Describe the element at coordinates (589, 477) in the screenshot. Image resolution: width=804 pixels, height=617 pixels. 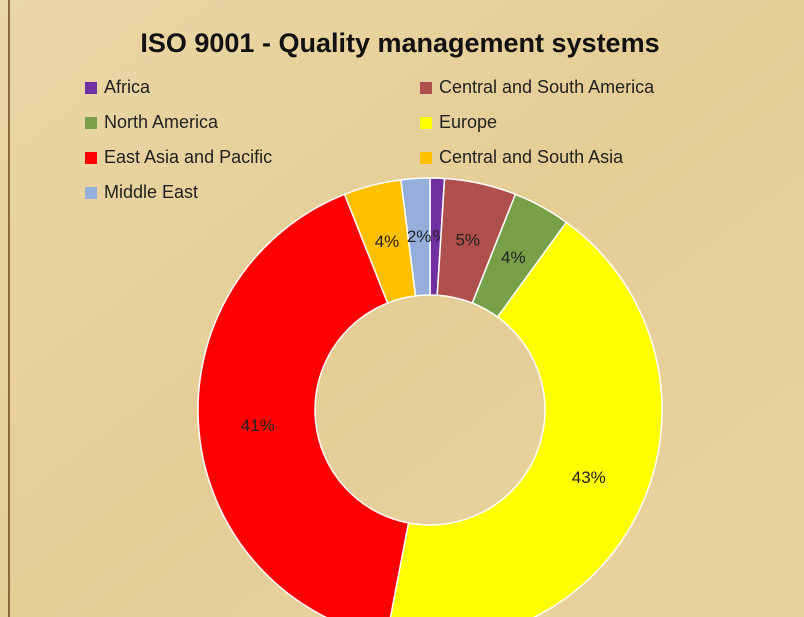
I see `data-label: 43%` at that location.